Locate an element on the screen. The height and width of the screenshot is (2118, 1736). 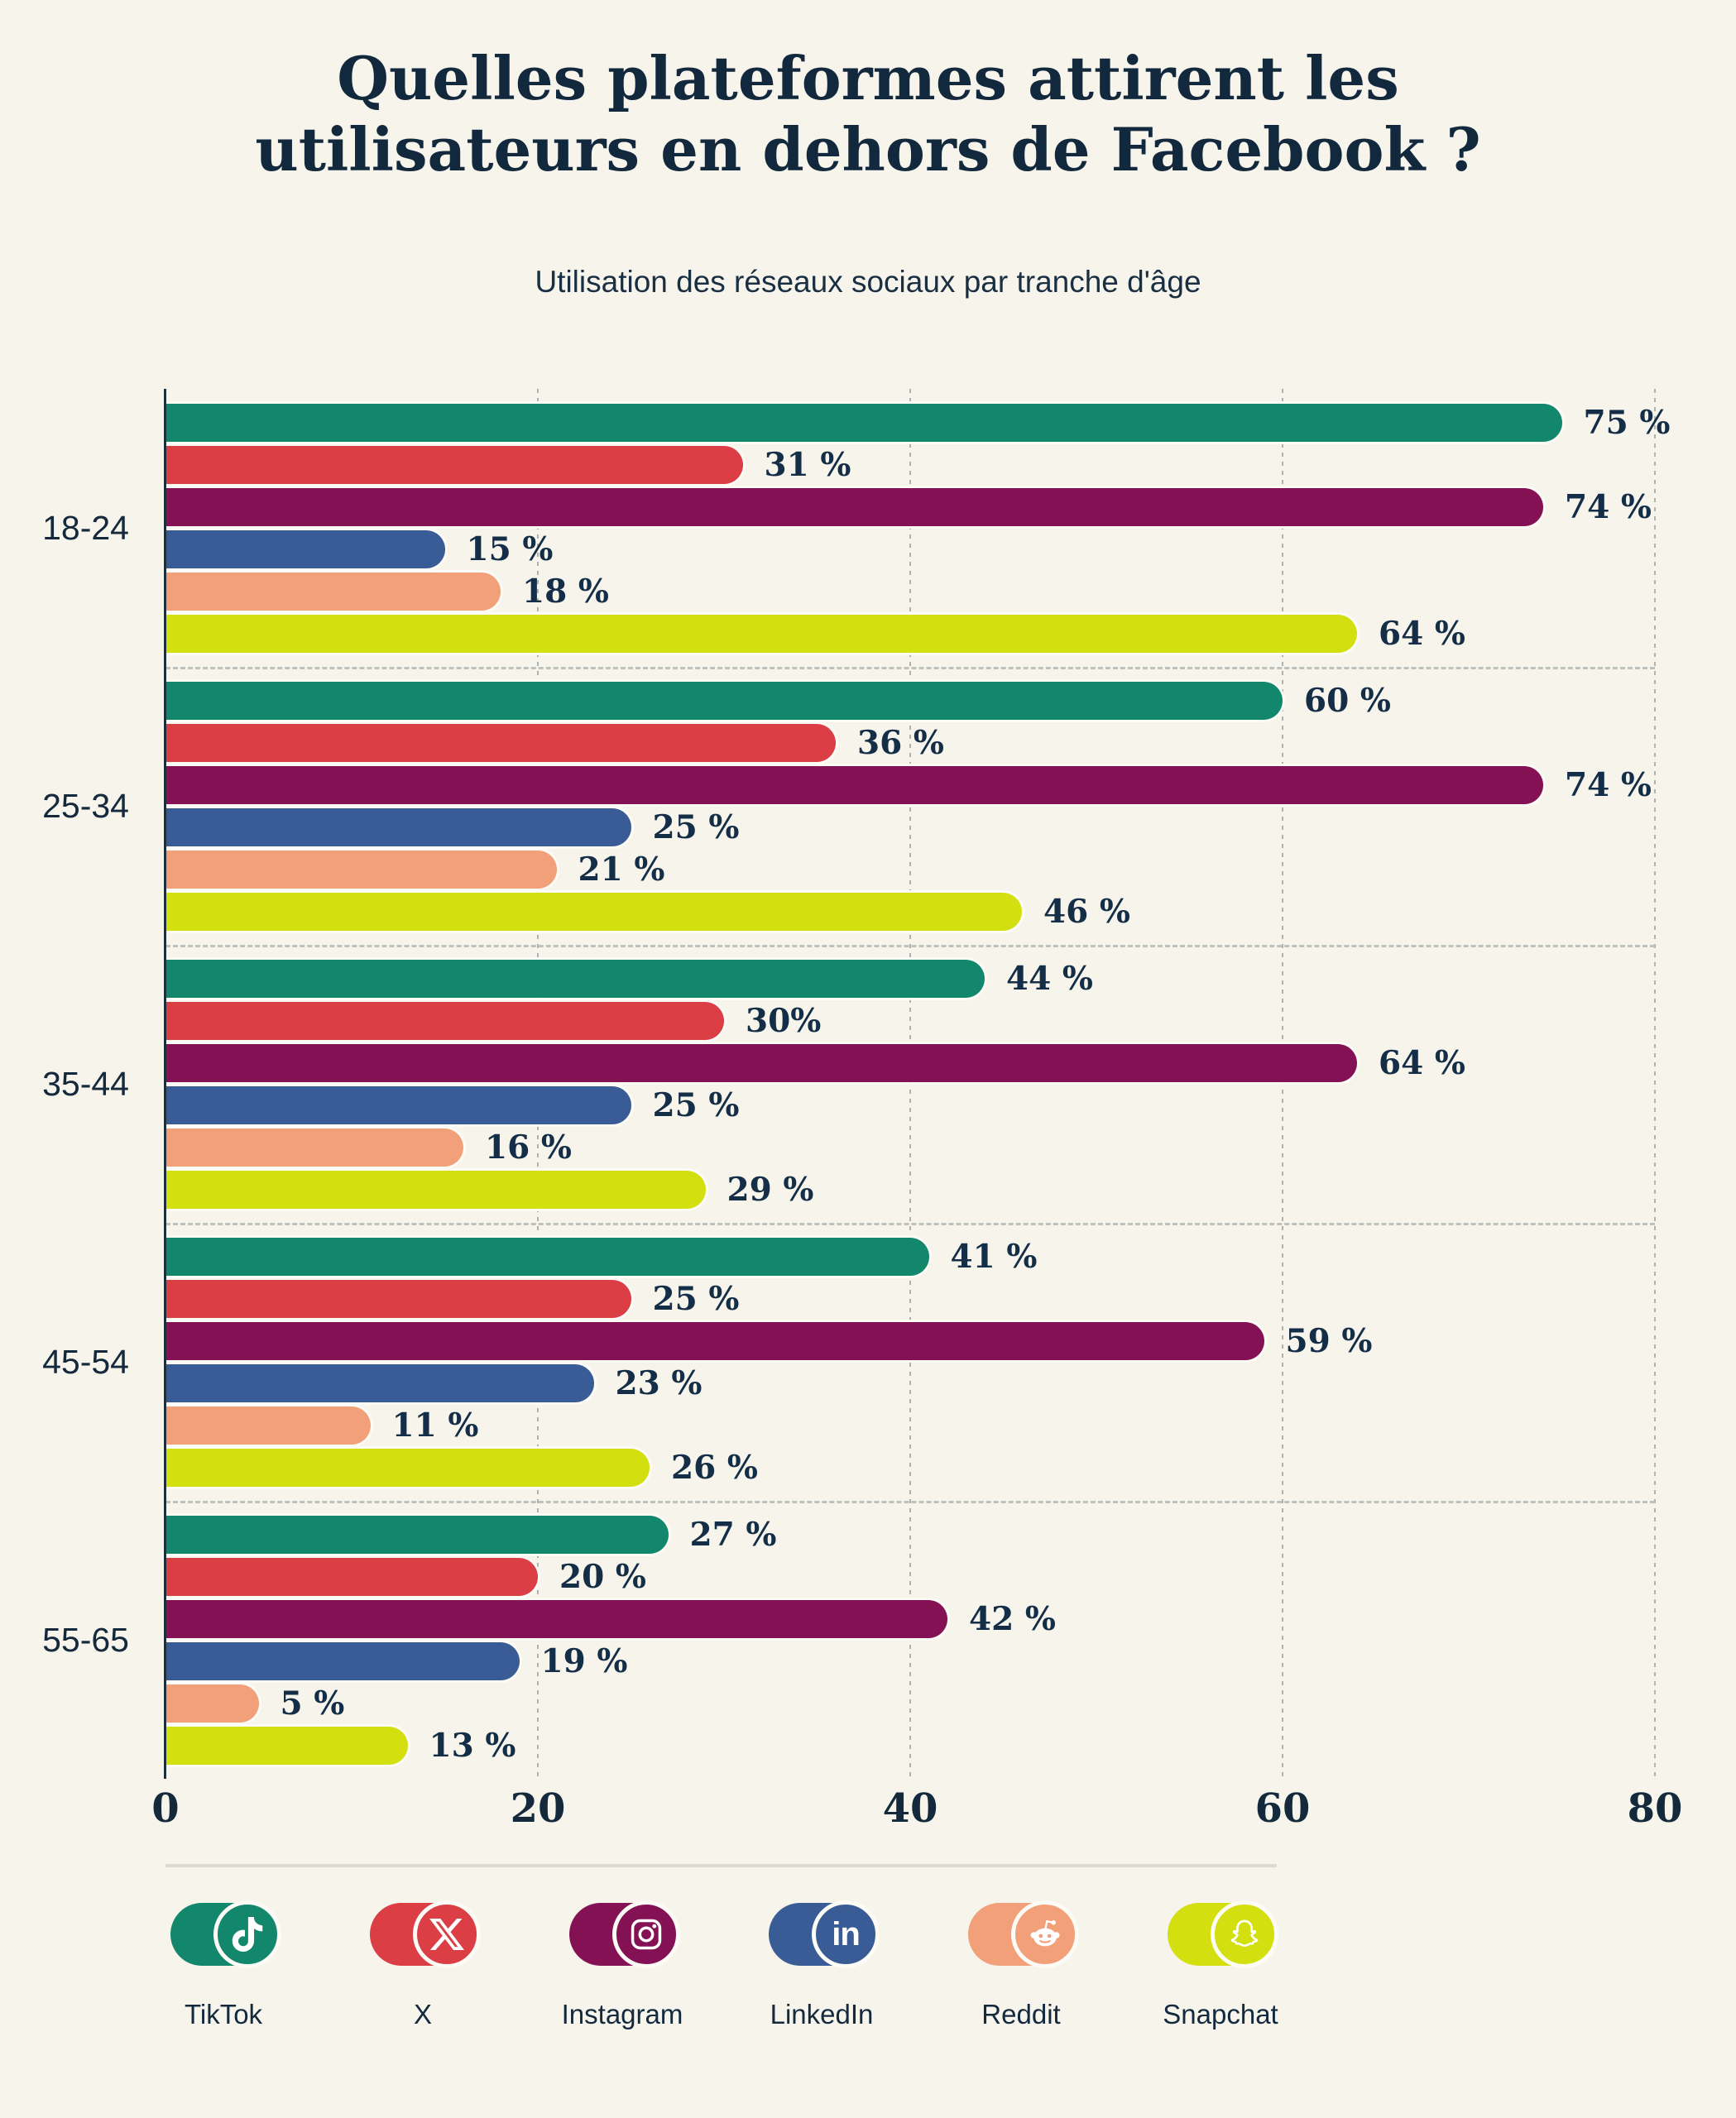
legend-item-linkedin: in LinkedIn is located at coordinates (824, 1964).